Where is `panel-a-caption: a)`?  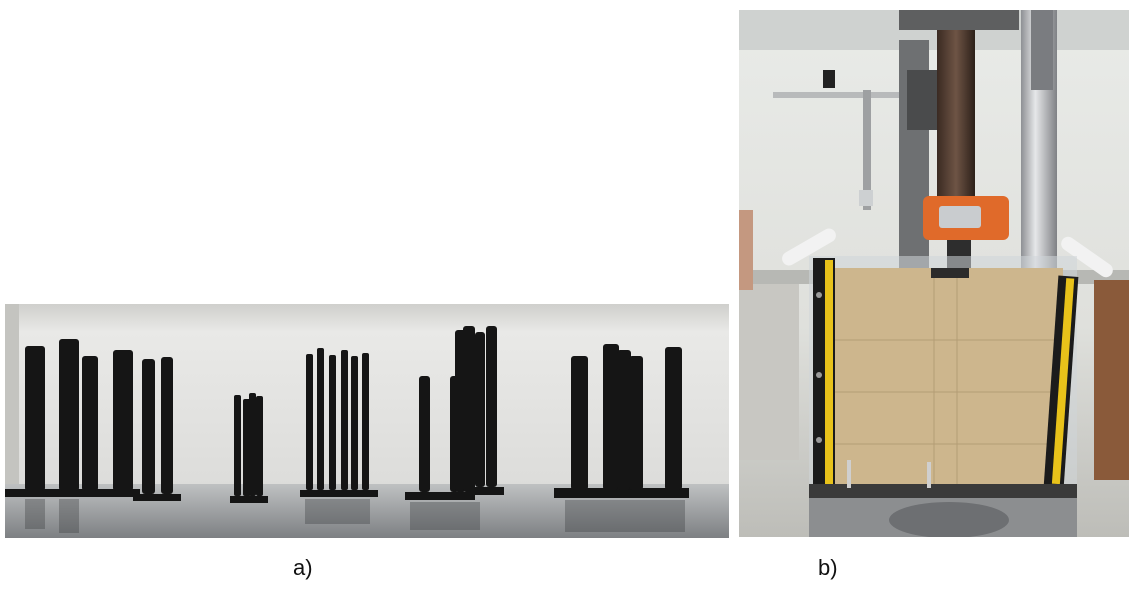
panel-a-caption: a) is located at coordinates (303, 567).